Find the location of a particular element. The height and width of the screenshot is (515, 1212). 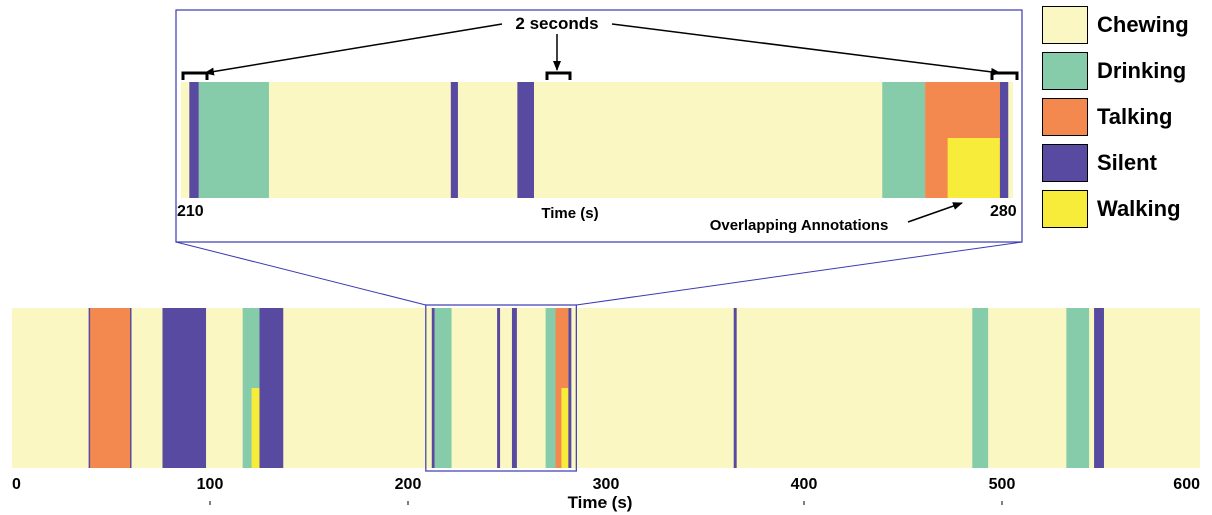

inset-x-axis-label: Time (s) is located at coordinates (569, 213).